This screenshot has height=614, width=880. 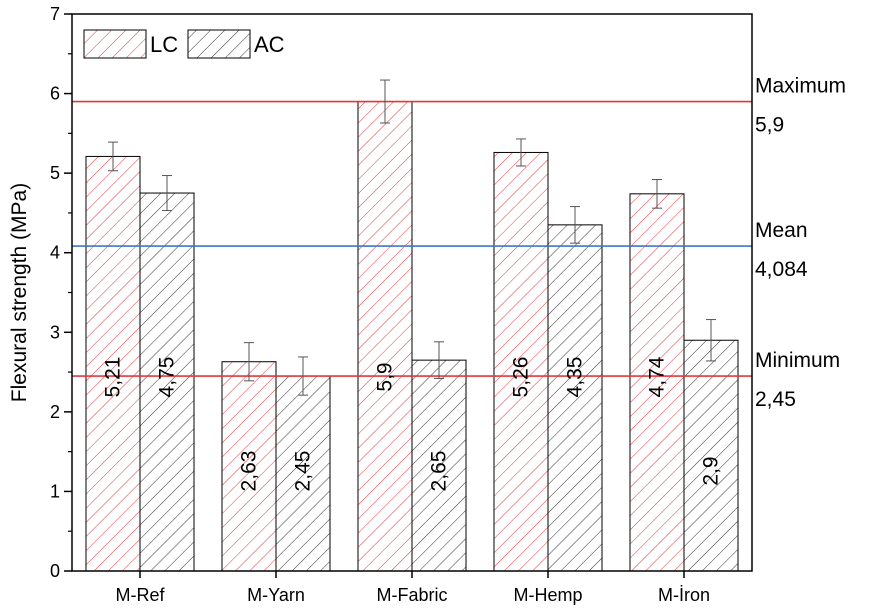 I want to click on data-label-lc-m-i̇ron: 4,74, so click(x=657, y=376).